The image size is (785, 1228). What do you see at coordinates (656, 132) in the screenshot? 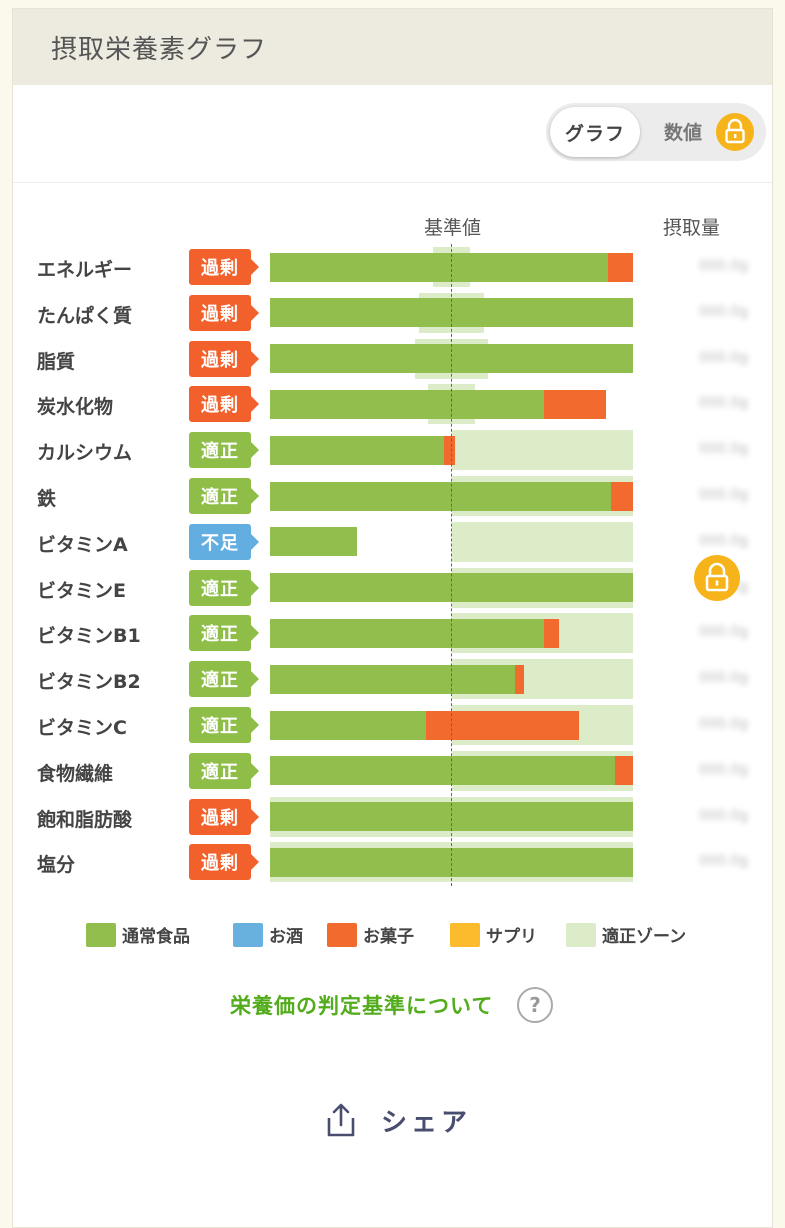
I see `view-toggle: グラフ 数値` at bounding box center [656, 132].